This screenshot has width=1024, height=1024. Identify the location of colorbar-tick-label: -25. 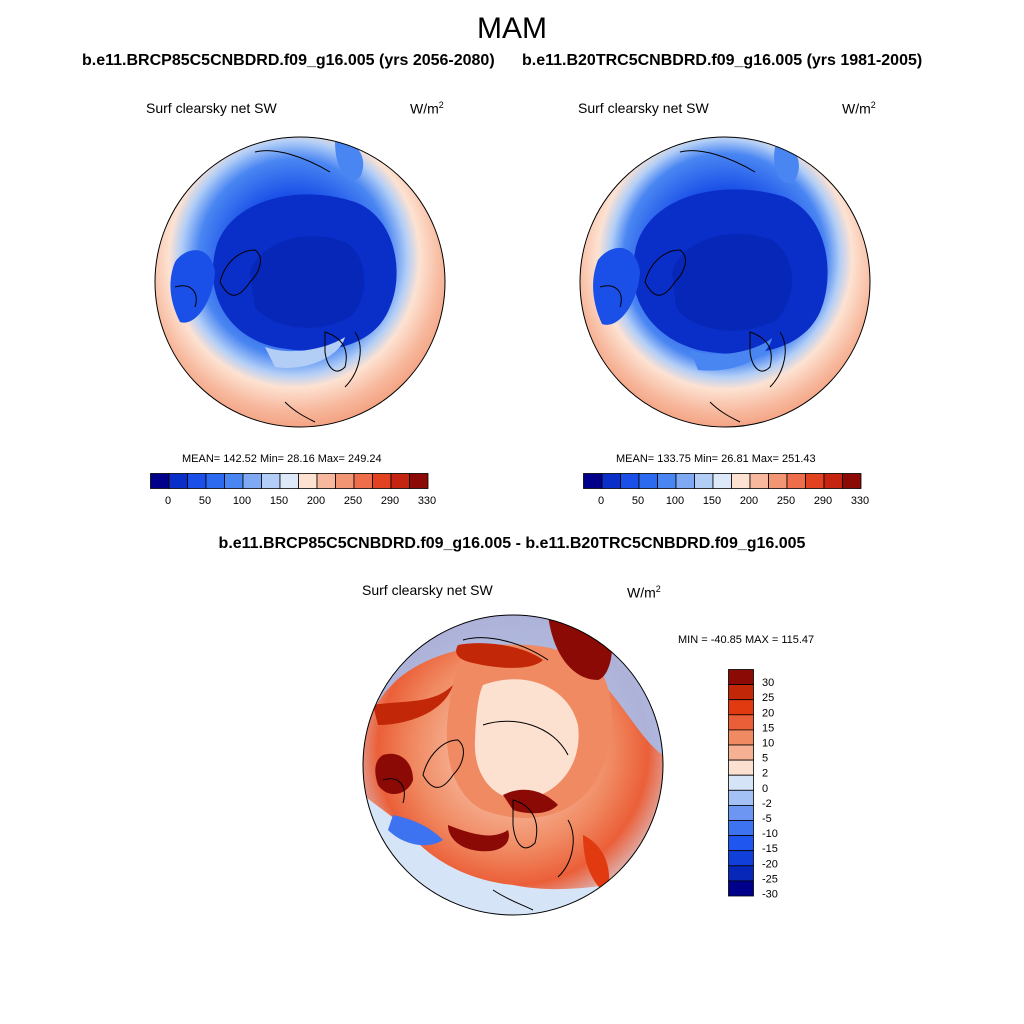
(770, 879).